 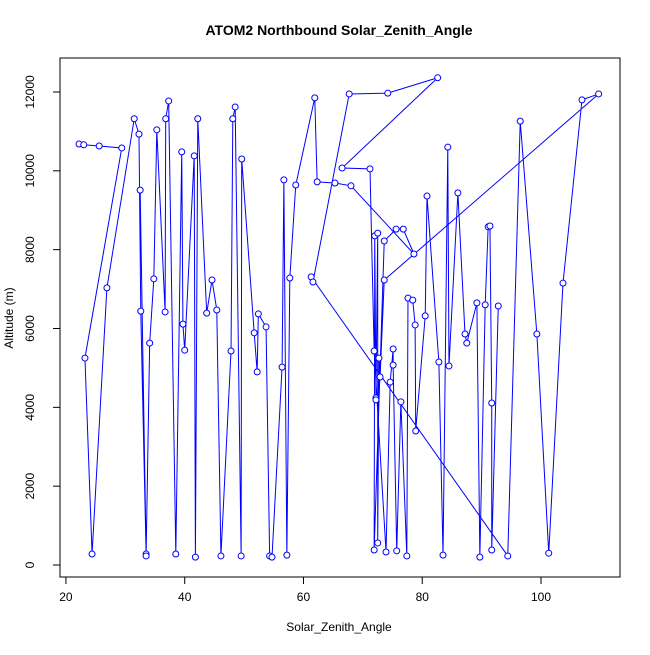 I want to click on y-axis-label: Altitude (m), so click(x=9, y=317).